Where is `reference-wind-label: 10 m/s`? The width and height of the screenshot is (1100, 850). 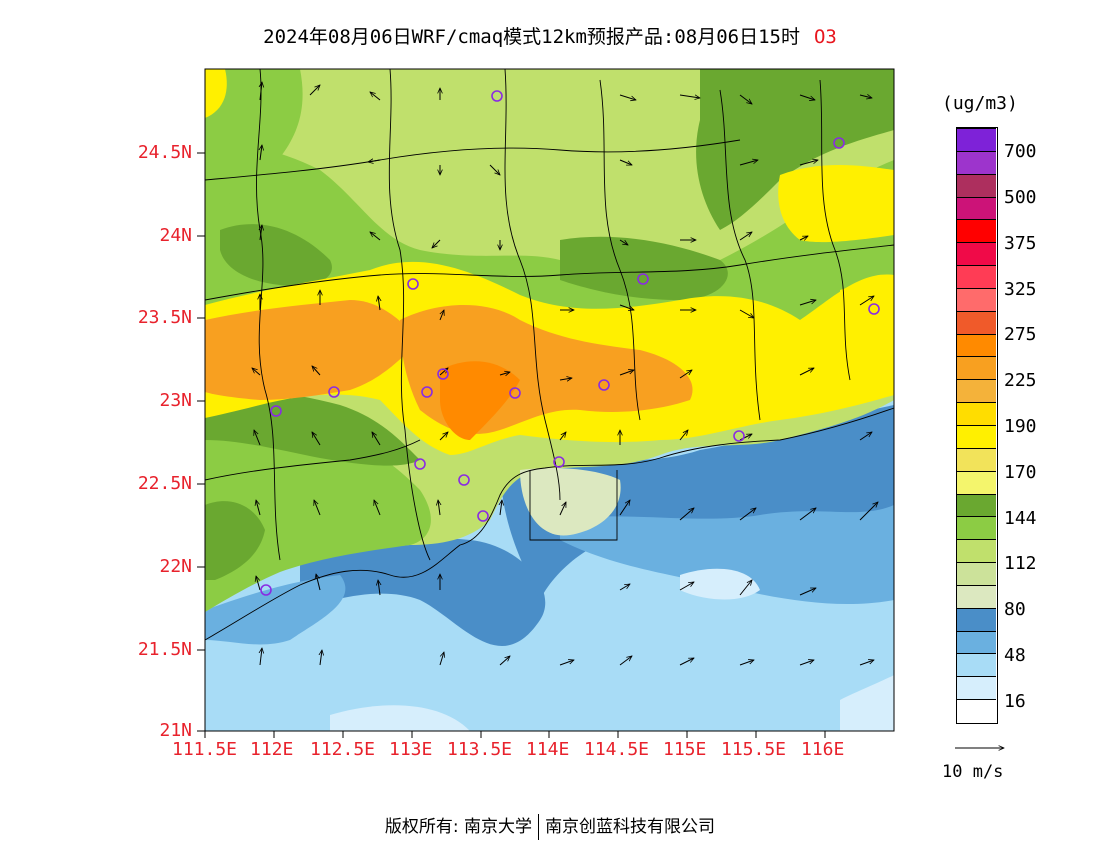 reference-wind-label: 10 m/s is located at coordinates (973, 772).